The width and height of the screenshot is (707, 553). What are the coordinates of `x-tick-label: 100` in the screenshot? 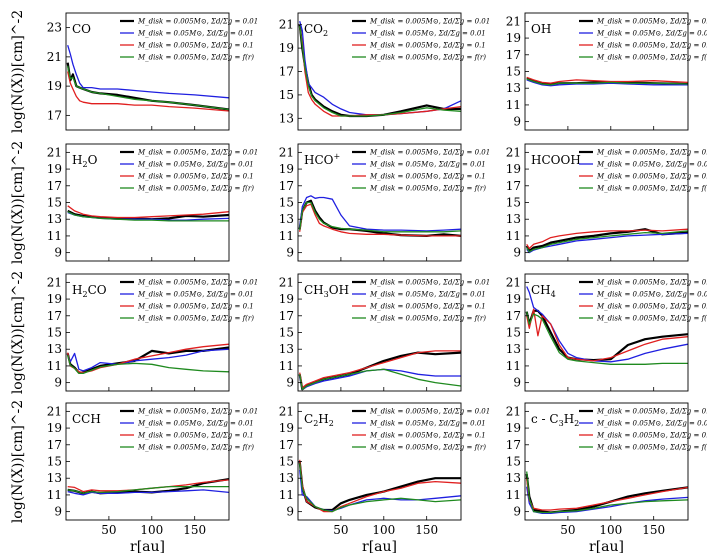 It's located at (151, 530).